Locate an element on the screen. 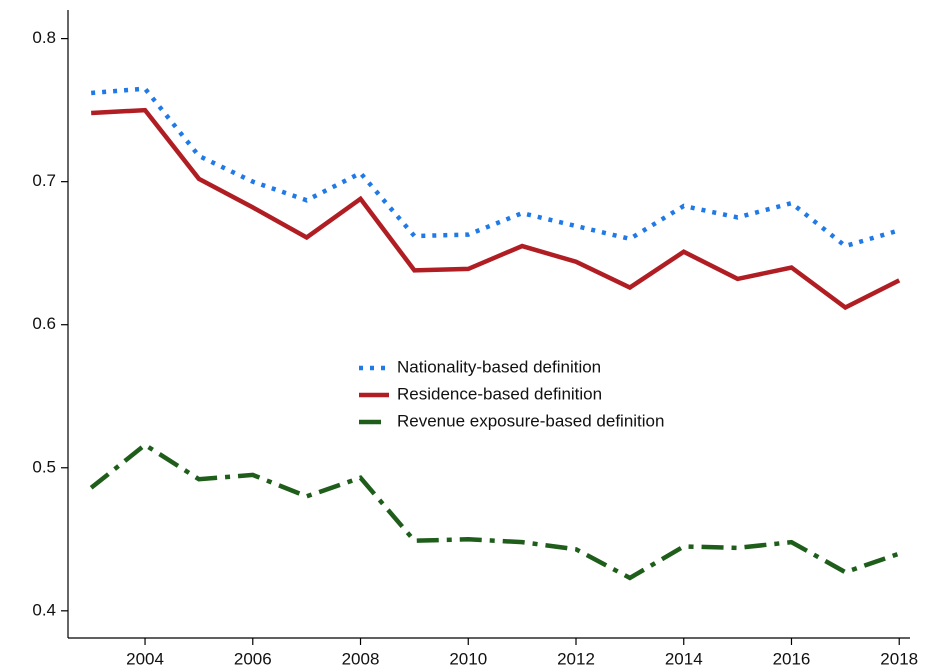 The width and height of the screenshot is (934, 668). y-tick-label: 0.6 is located at coordinates (44, 323).